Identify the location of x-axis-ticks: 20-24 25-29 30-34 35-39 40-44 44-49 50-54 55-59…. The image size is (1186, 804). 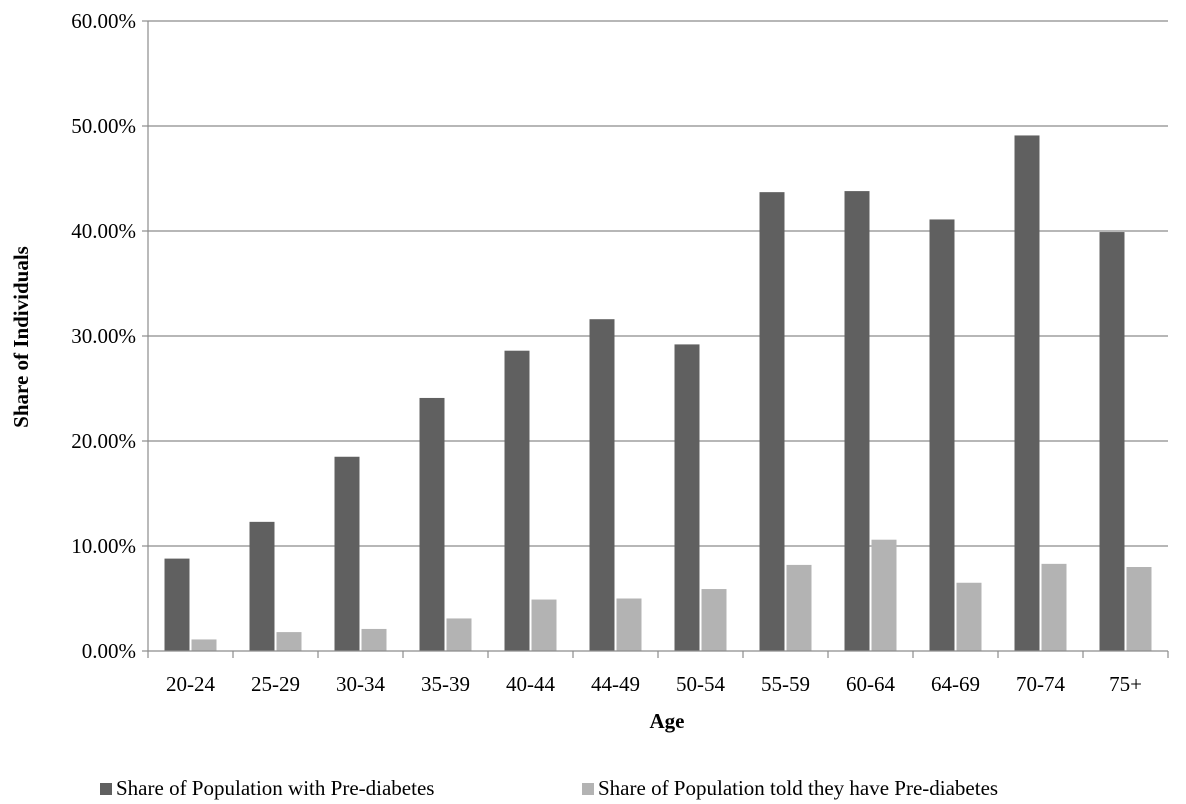
(658, 673).